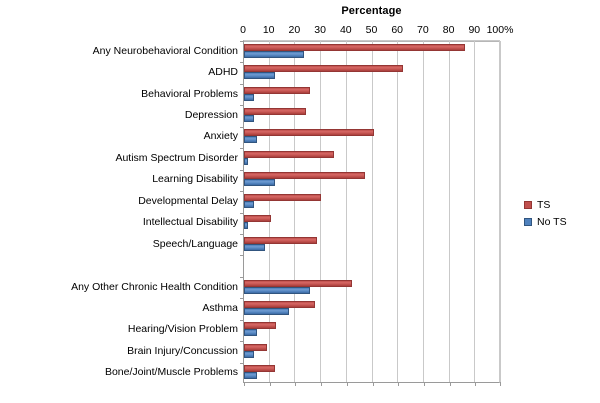 The image size is (600, 403). What do you see at coordinates (182, 329) in the screenshot?
I see `category-label: Hearing/Vision Problem` at bounding box center [182, 329].